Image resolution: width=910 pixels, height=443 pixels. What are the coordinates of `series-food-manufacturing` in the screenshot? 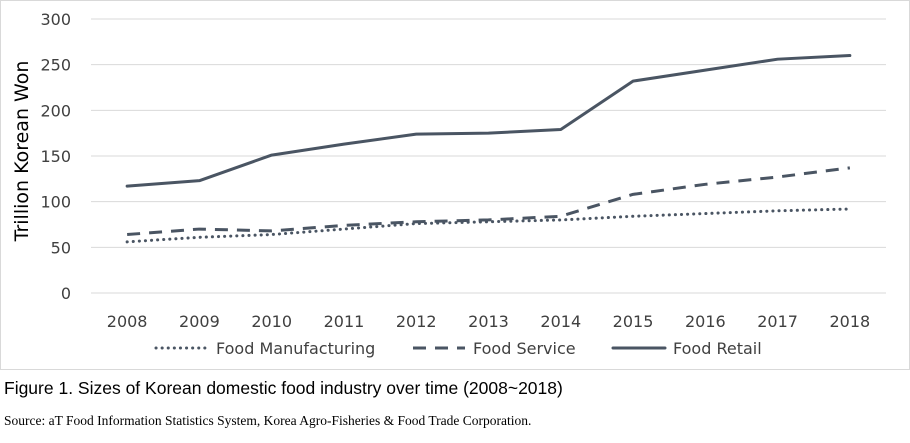 It's located at (488, 225).